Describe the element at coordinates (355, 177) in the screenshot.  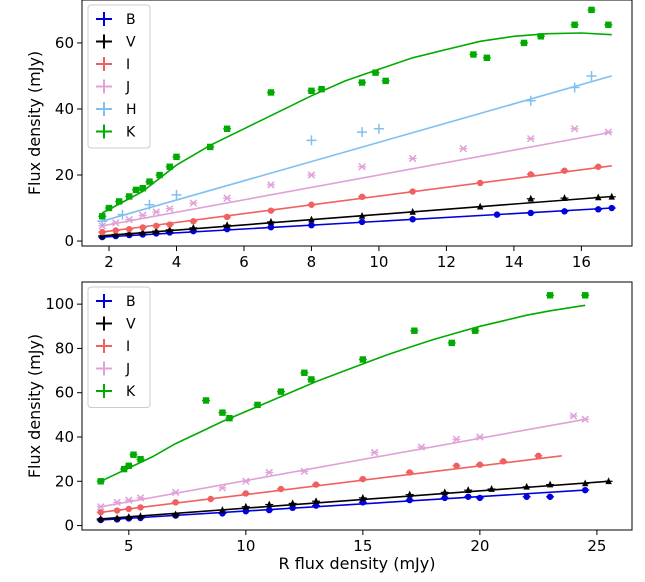
I see `series-J` at that location.